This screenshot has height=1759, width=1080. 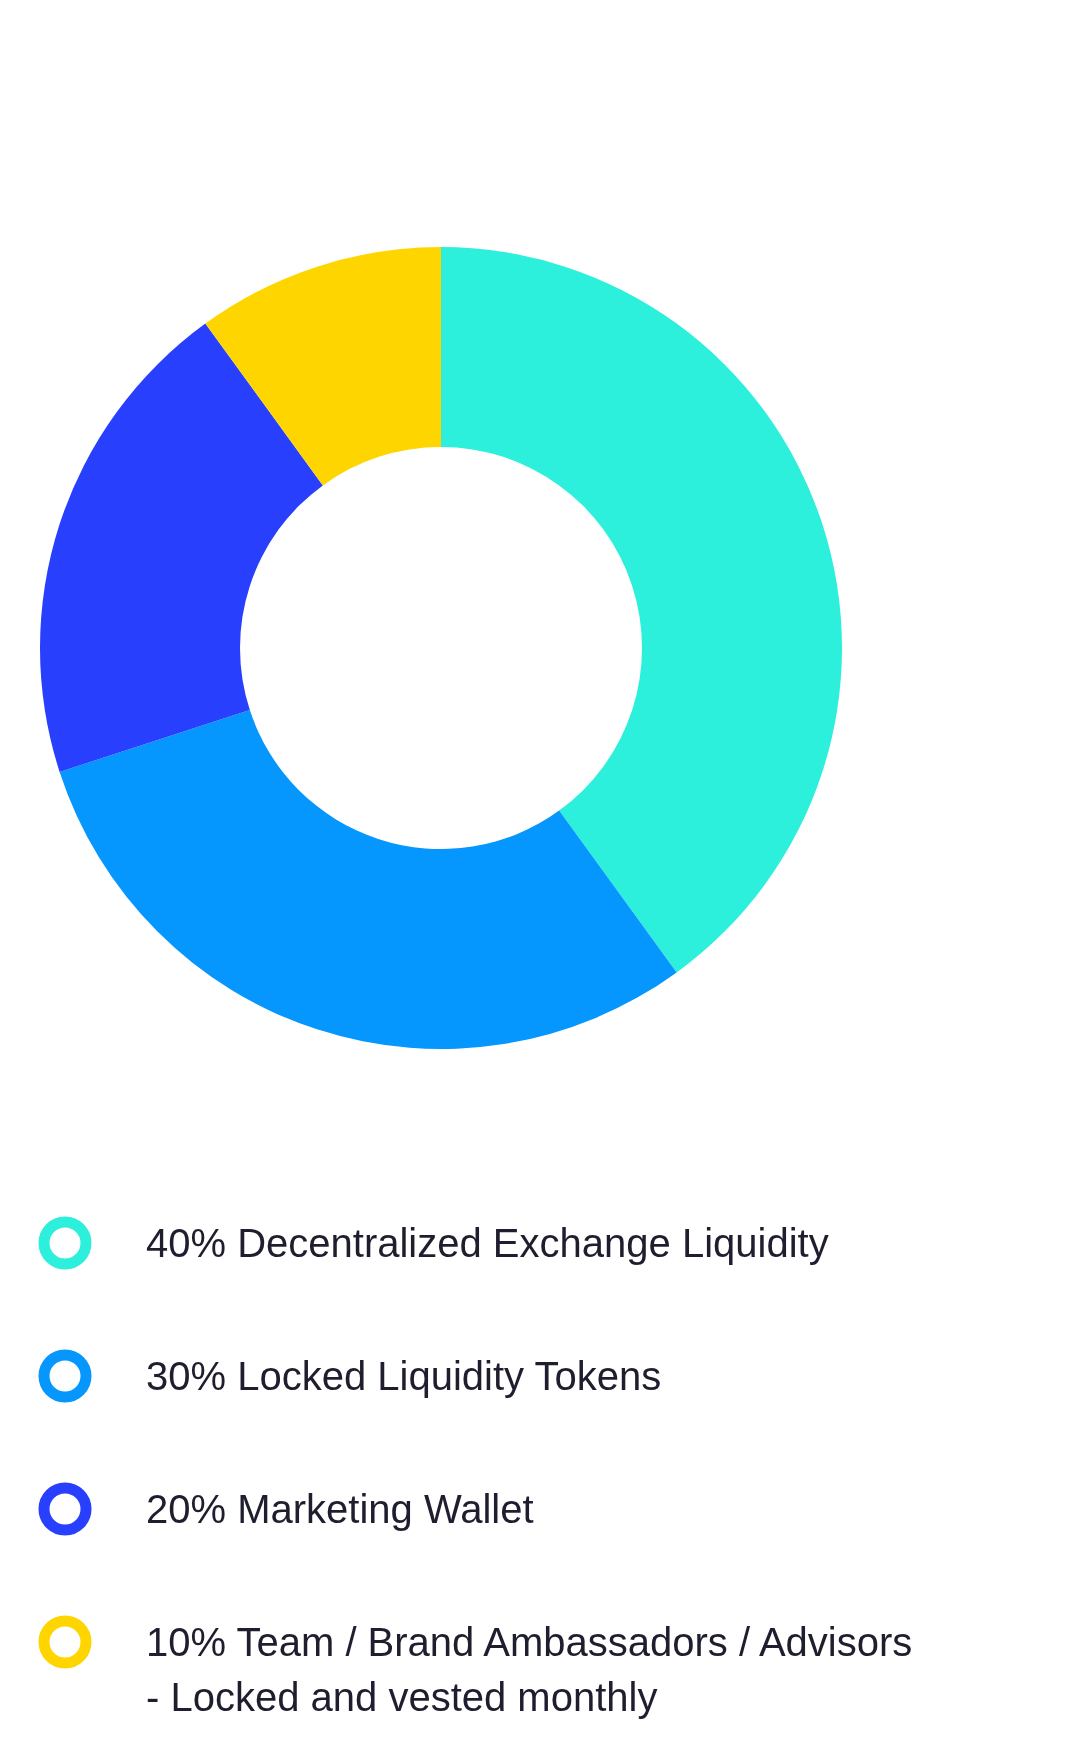 What do you see at coordinates (529, 1669) in the screenshot?
I see `legend-label: 10% Team / Brand Ambassadors / Advisors - Locked and vested monthly` at bounding box center [529, 1669].